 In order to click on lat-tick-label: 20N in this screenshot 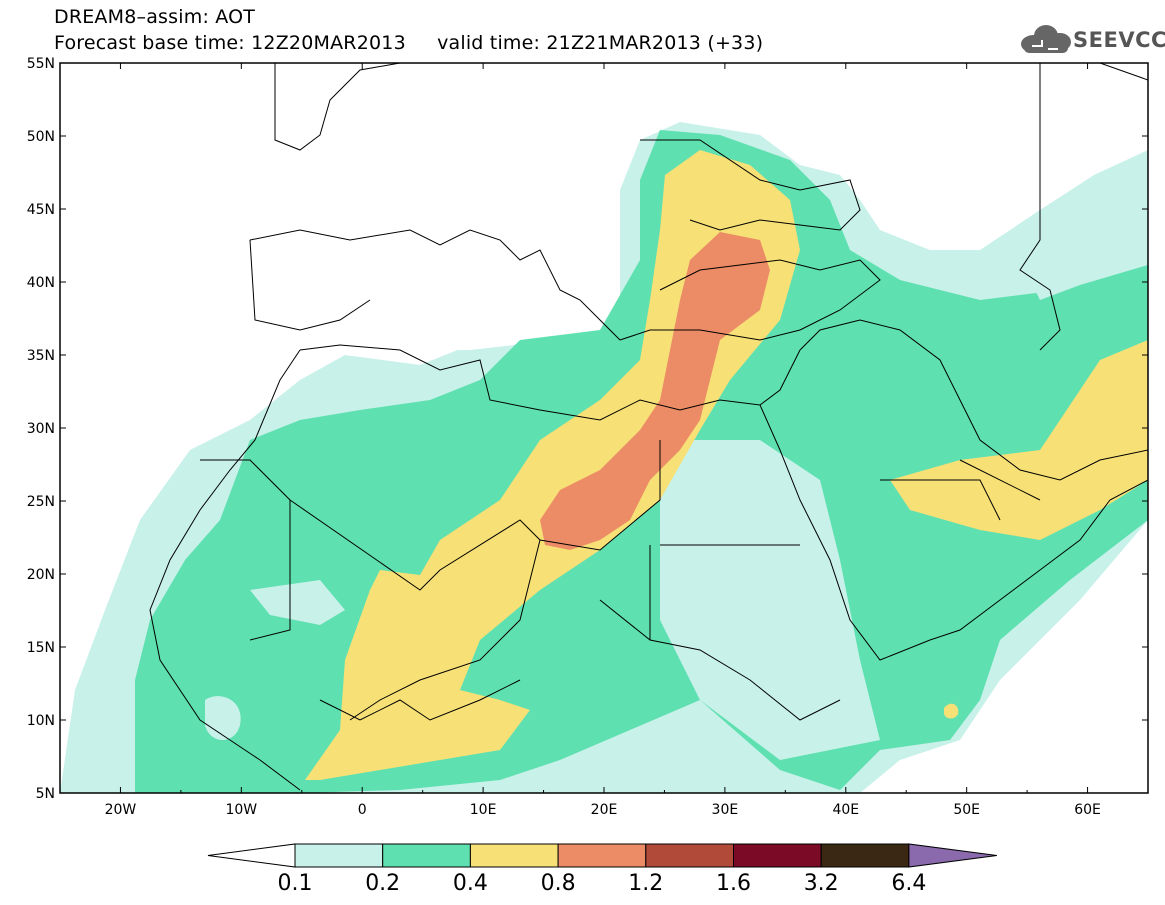, I will do `click(41, 575)`.